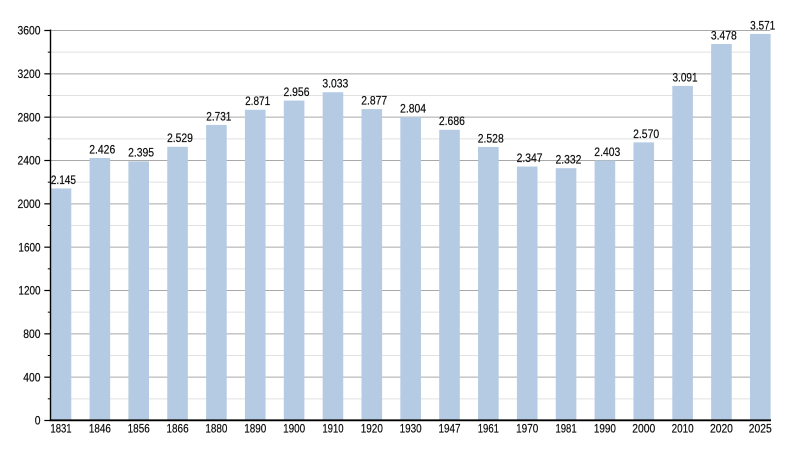 The image size is (800, 450). What do you see at coordinates (29, 74) in the screenshot?
I see `svg-text: 3200` at bounding box center [29, 74].